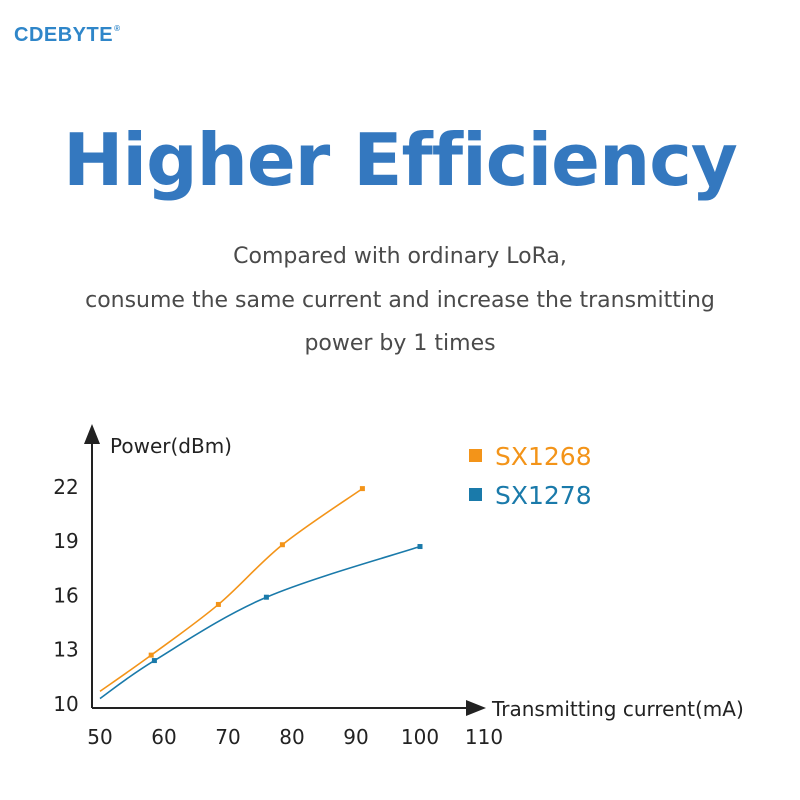 This screenshot has height=800, width=800. I want to click on legend-label-sx1278: SX1278, so click(543, 495).